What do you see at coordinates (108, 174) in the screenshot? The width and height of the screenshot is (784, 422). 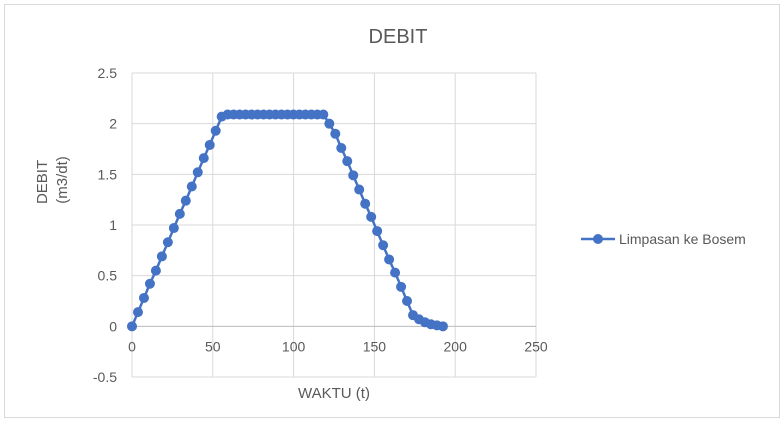 I see `y-tick-label: 1.5` at bounding box center [108, 174].